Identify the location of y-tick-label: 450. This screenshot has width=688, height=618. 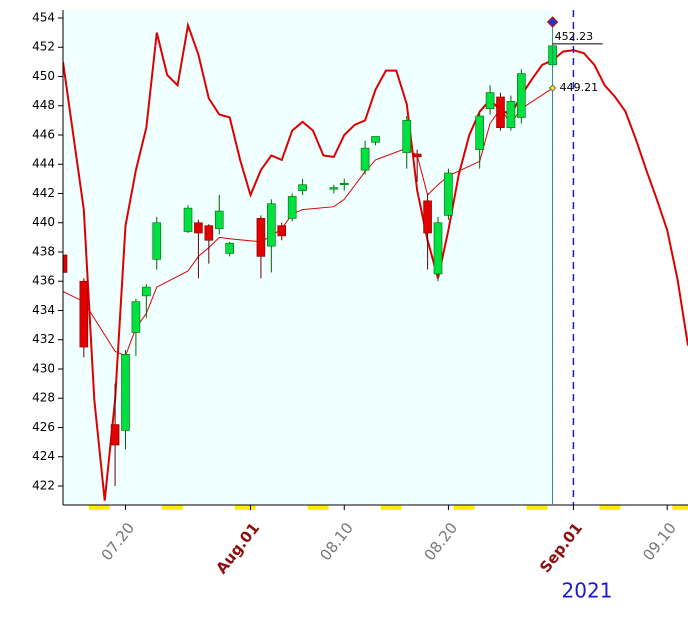
(43, 76).